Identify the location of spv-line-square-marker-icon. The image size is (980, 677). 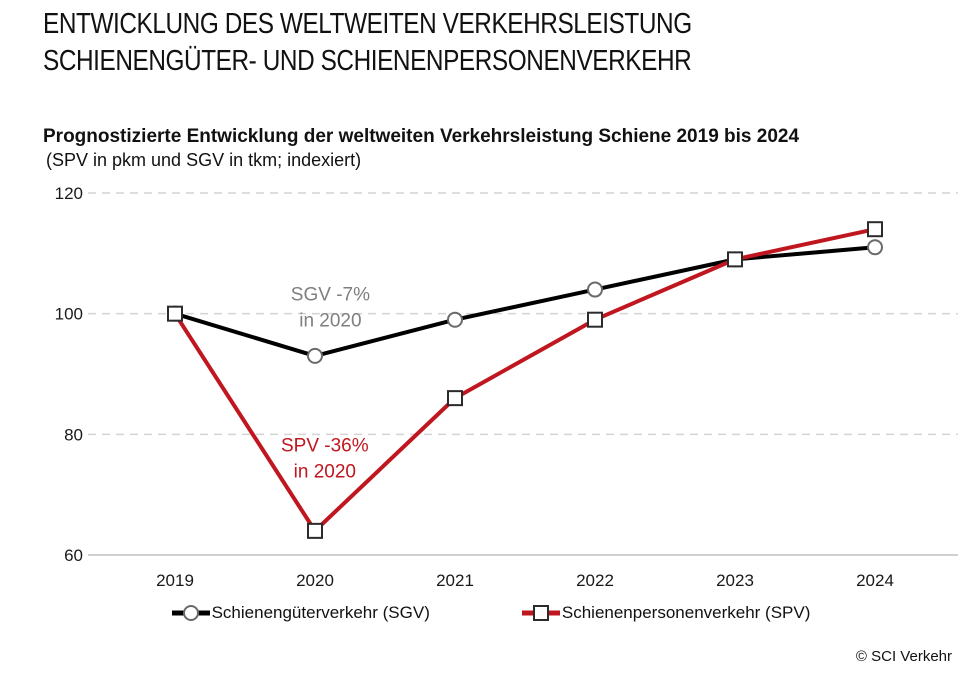
(540, 613).